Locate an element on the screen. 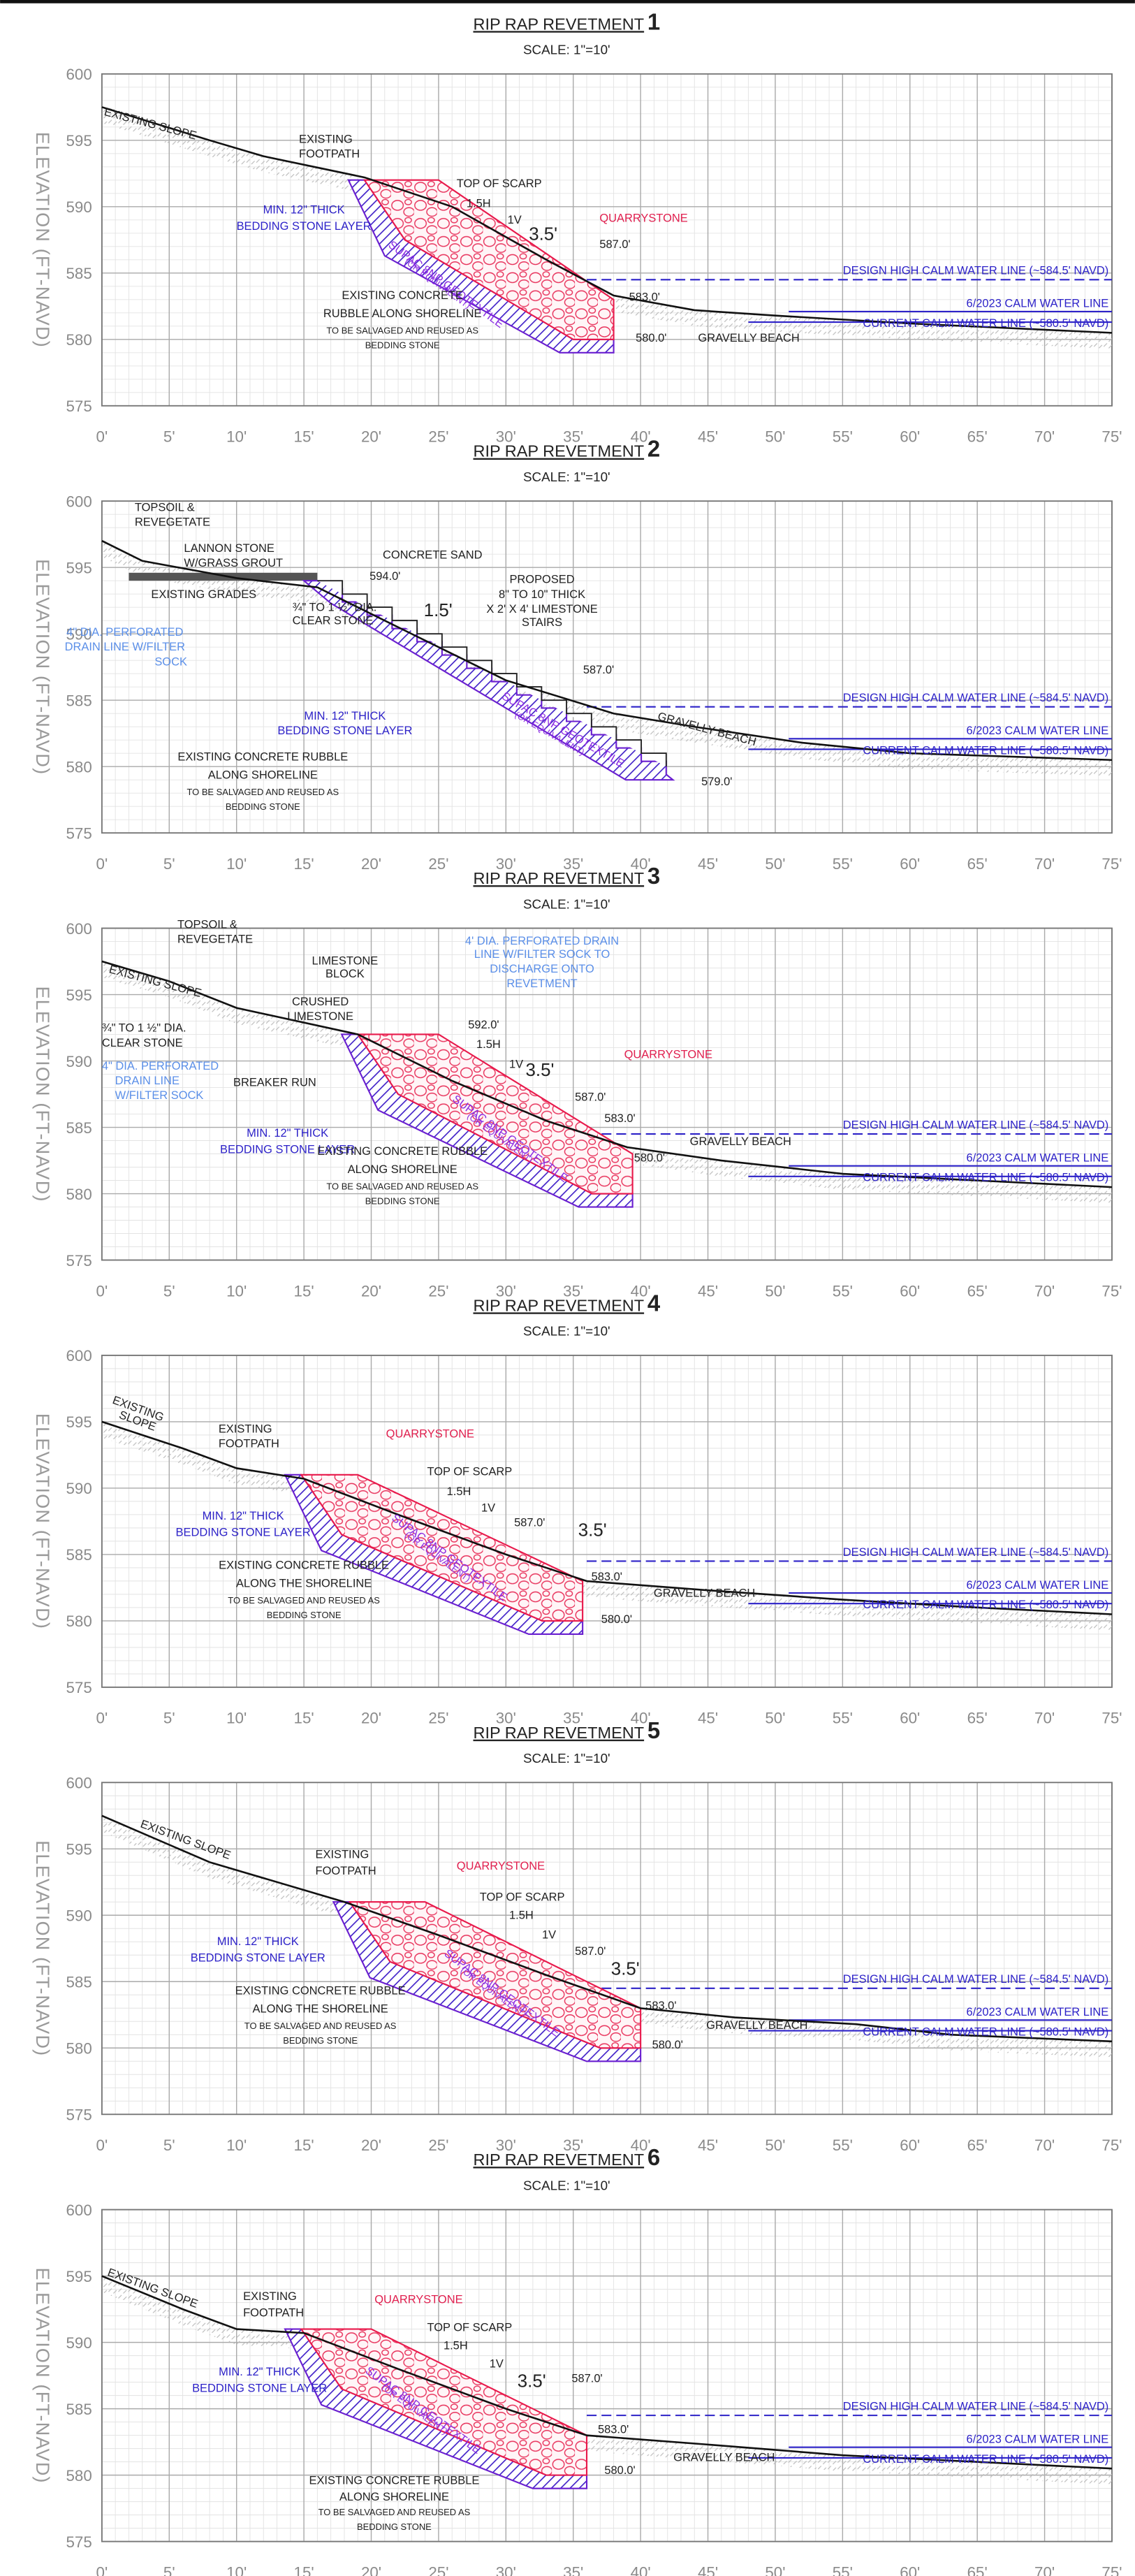  x-tick-label: 0' is located at coordinates (102, 1291).